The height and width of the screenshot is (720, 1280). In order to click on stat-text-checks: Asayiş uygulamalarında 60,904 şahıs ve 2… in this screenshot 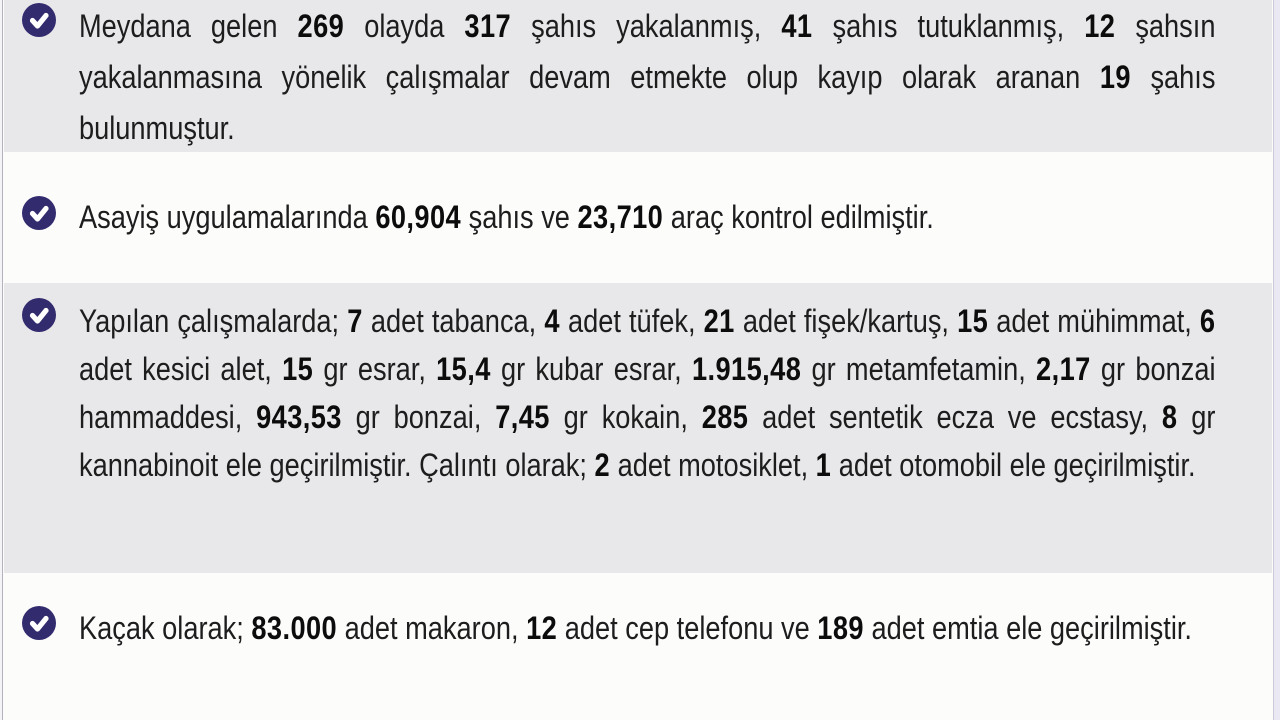, I will do `click(506, 217)`.